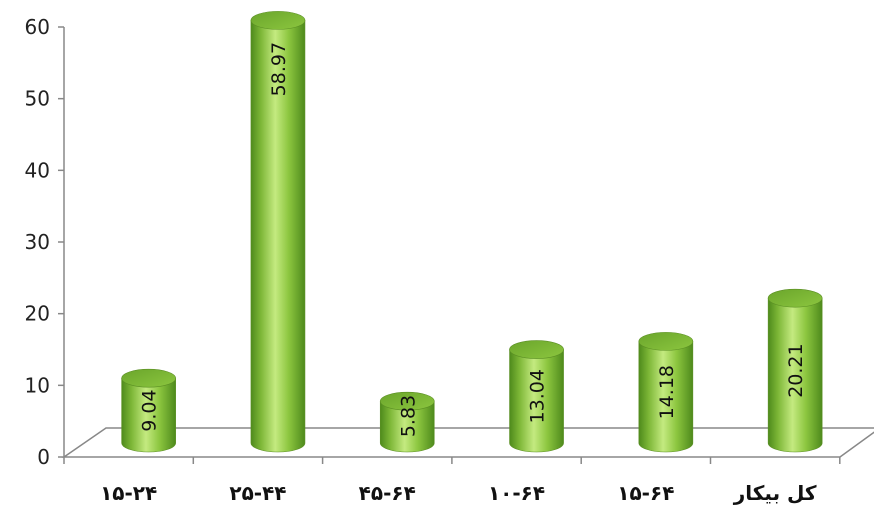  Describe the element at coordinates (408, 416) in the screenshot. I see `bar-value-label: 5.83` at that location.